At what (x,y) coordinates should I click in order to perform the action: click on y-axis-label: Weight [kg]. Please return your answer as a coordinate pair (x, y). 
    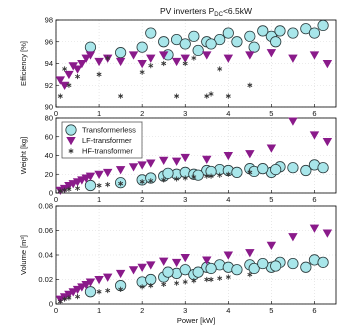
    Looking at the image, I should click on (23, 155).